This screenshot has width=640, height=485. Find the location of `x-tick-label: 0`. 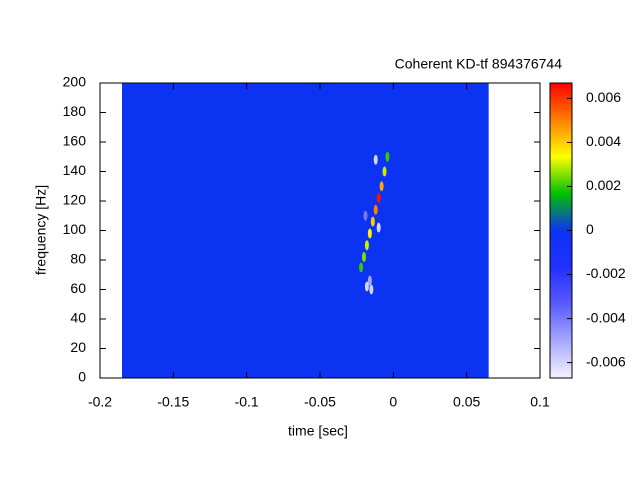

x-tick-label: 0 is located at coordinates (393, 402).